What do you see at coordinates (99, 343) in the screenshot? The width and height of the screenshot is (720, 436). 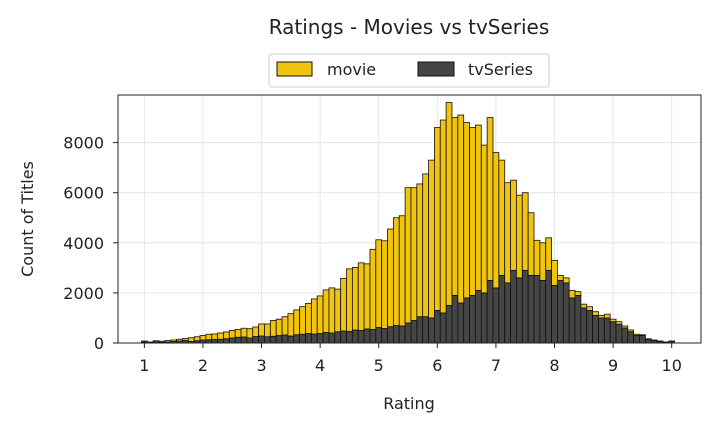 I see `y-tick-label: 0` at bounding box center [99, 343].